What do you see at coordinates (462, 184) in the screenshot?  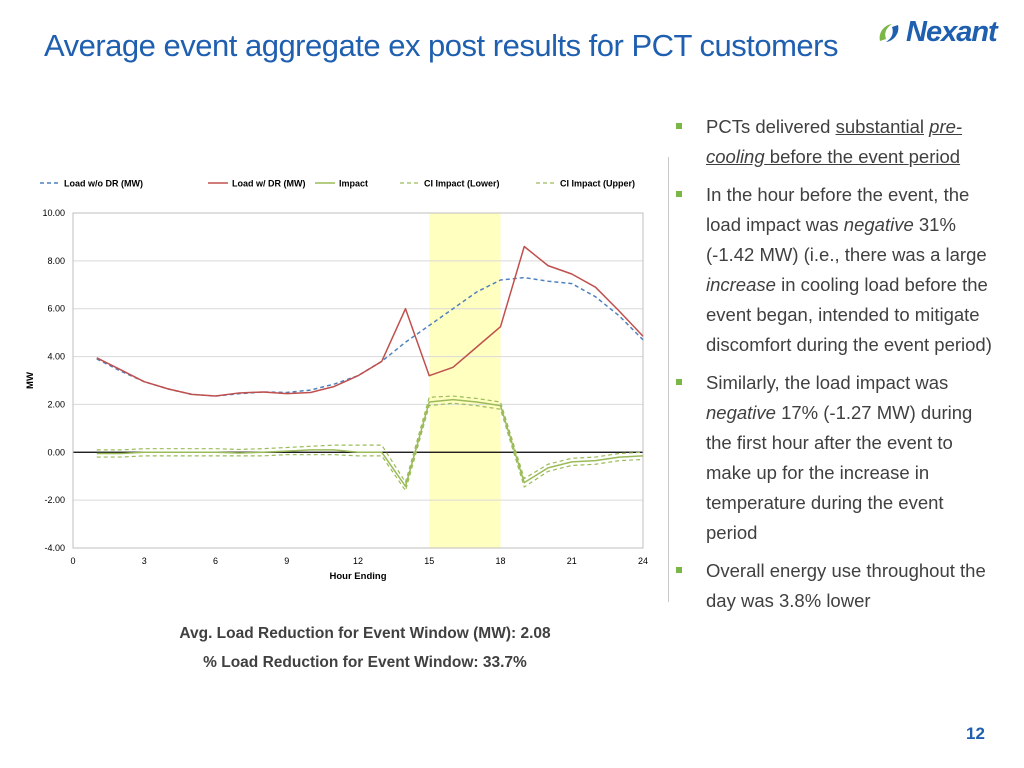 I see `legend-label: CI Impact (Lower)` at bounding box center [462, 184].